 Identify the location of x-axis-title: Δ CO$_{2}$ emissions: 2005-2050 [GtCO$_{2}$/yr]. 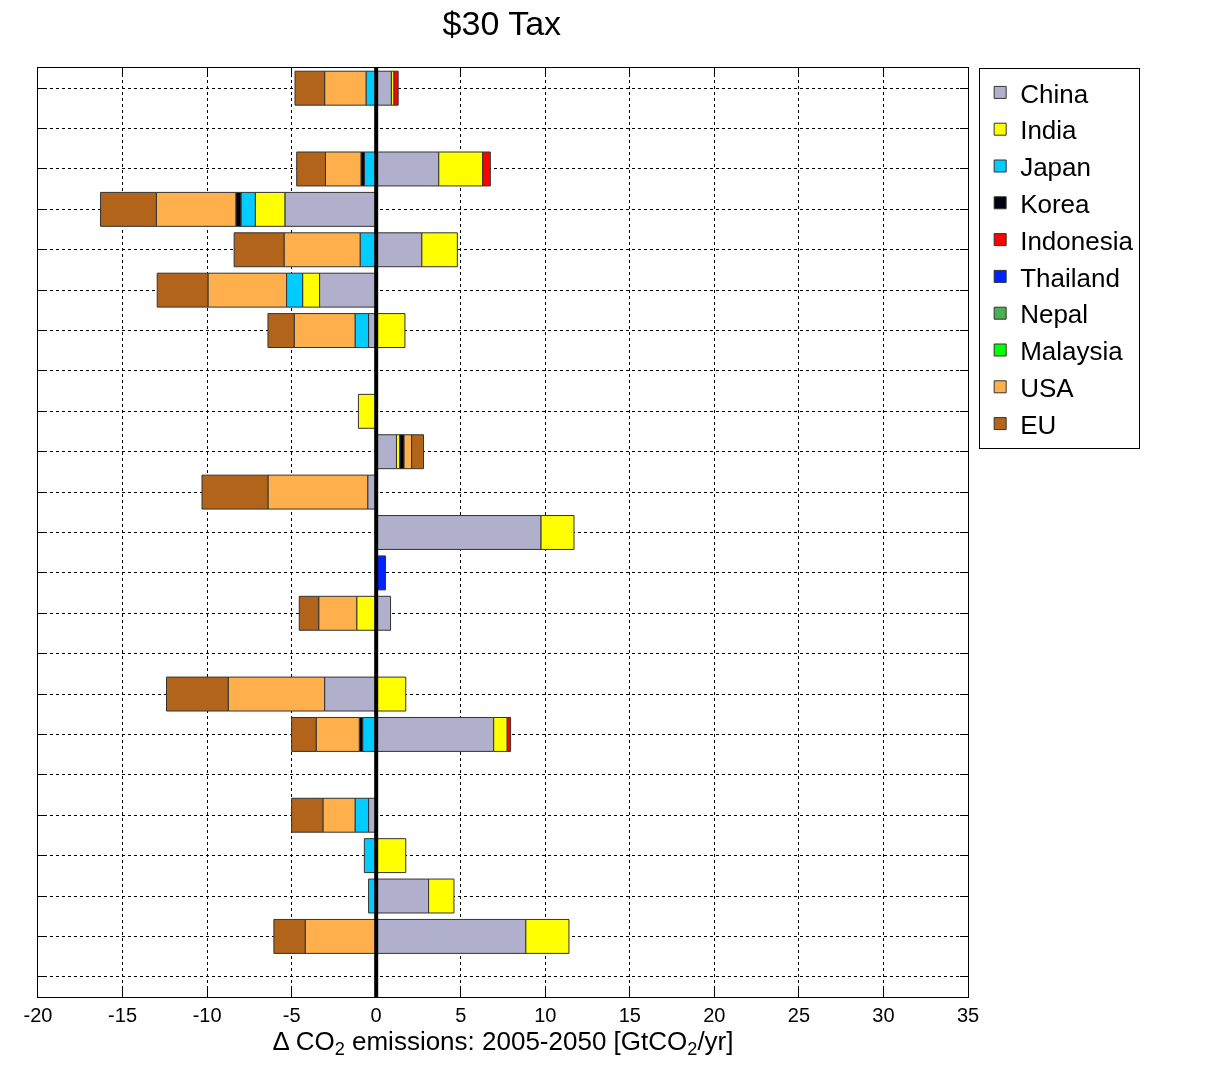
(503, 1043).